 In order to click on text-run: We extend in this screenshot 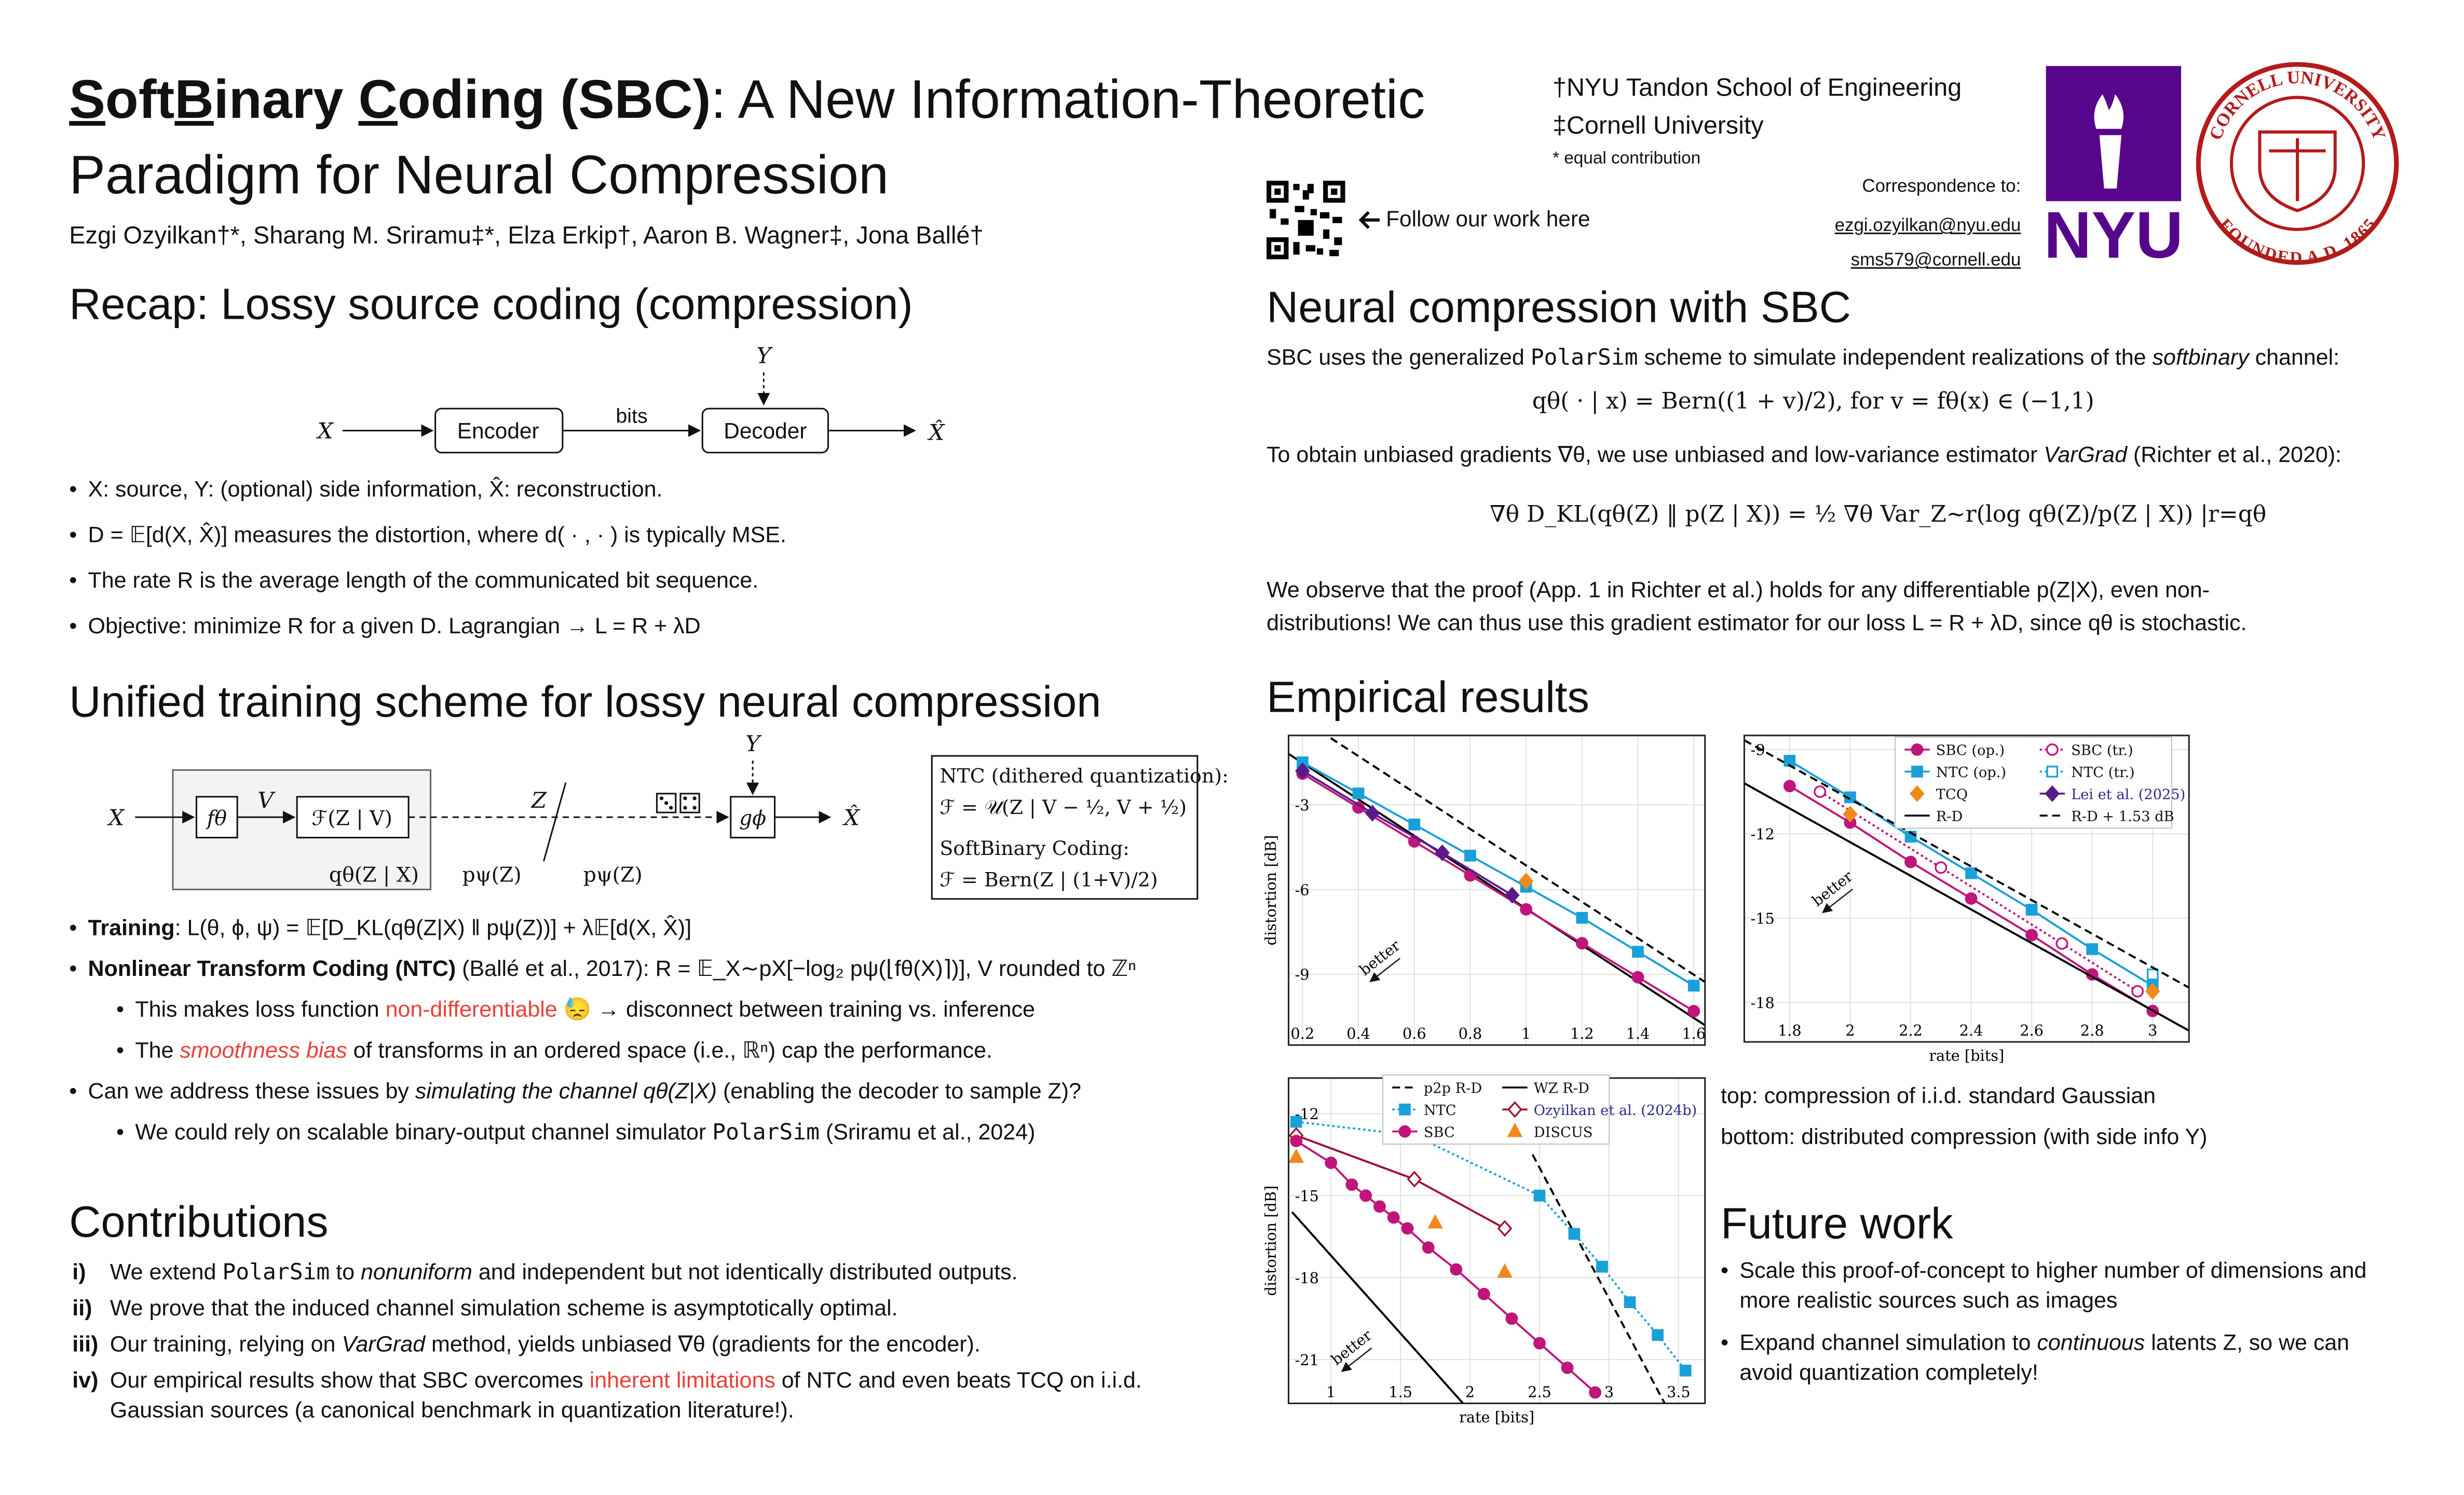, I will do `click(166, 1273)`.